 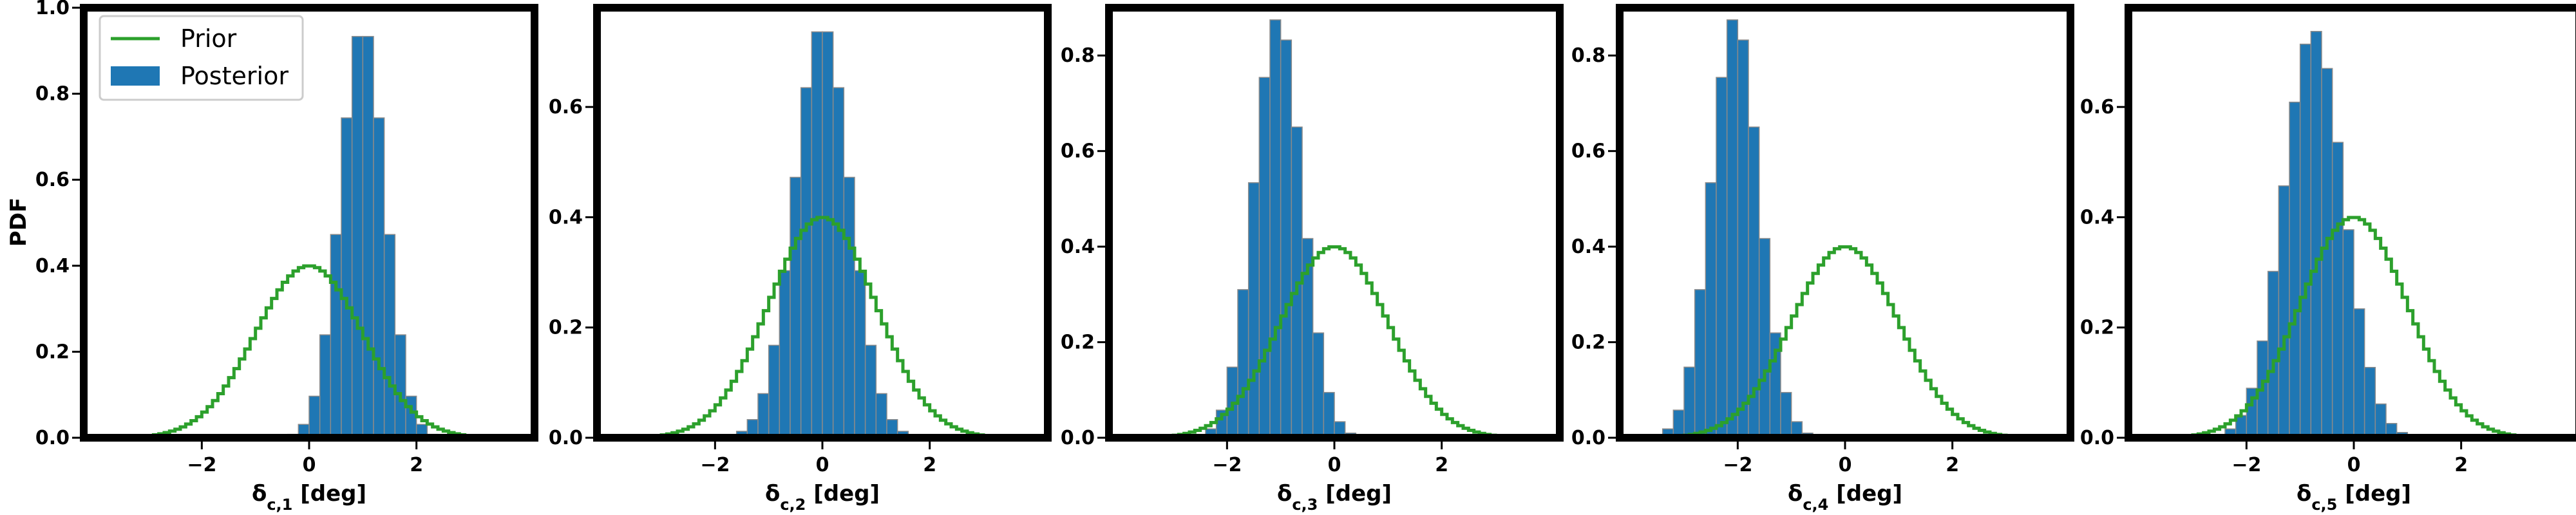 What do you see at coordinates (2354, 497) in the screenshot?
I see `x-axis-label: δc,5 [deg]` at bounding box center [2354, 497].